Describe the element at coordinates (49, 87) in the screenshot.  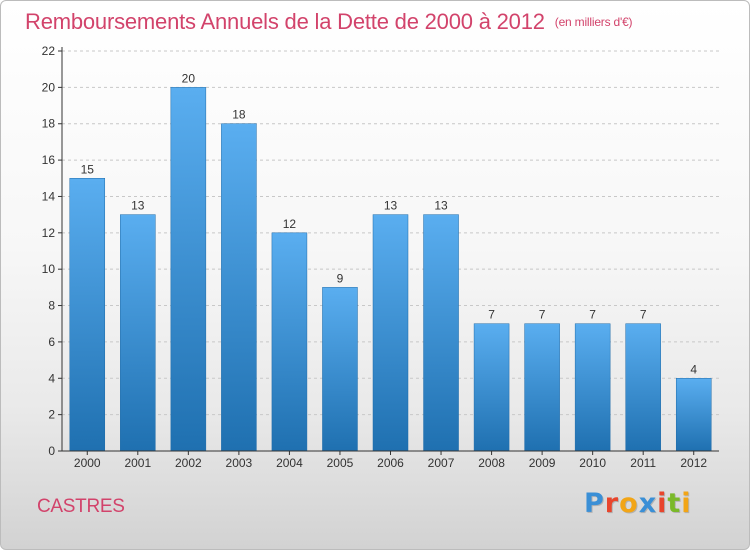
I see `y-tick-label: 20` at that location.